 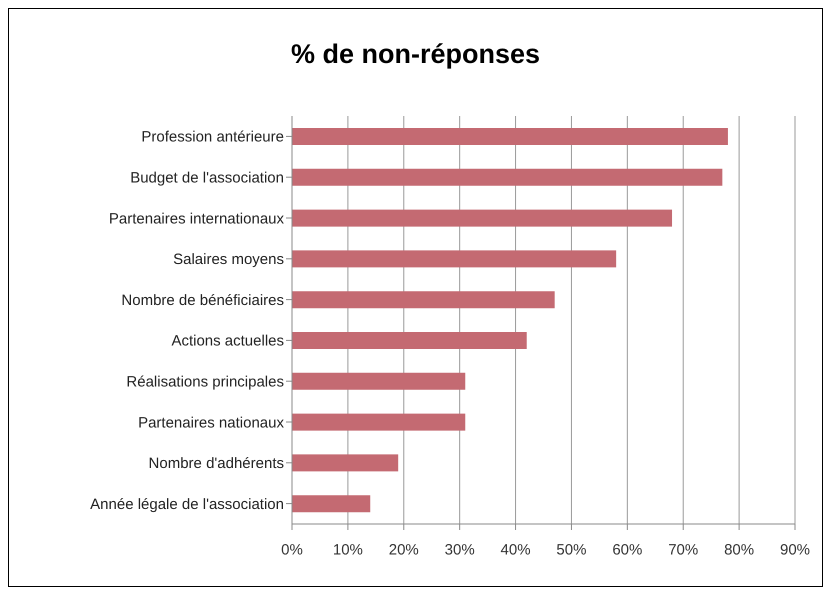 I want to click on y-tick-label: Année légale de l'association, so click(x=187, y=504).